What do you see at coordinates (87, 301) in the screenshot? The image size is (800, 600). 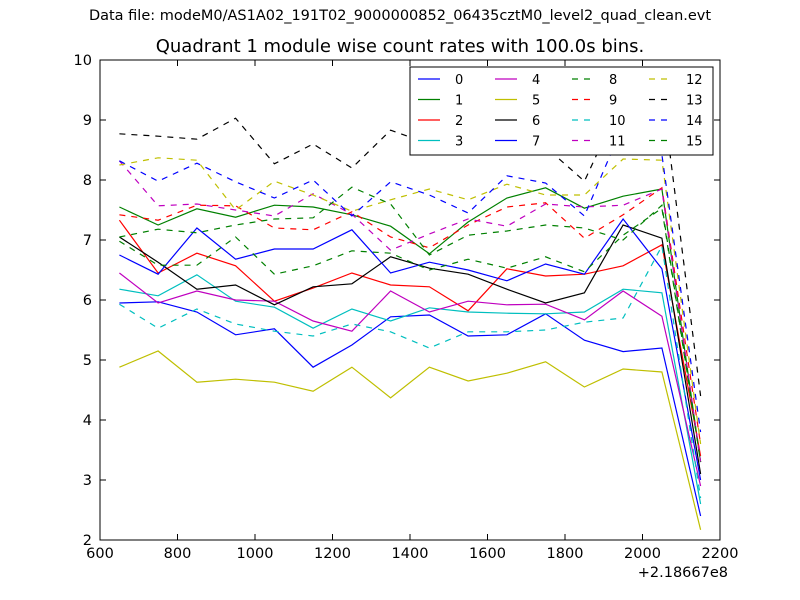 I see `y-tick-label: 6` at bounding box center [87, 301].